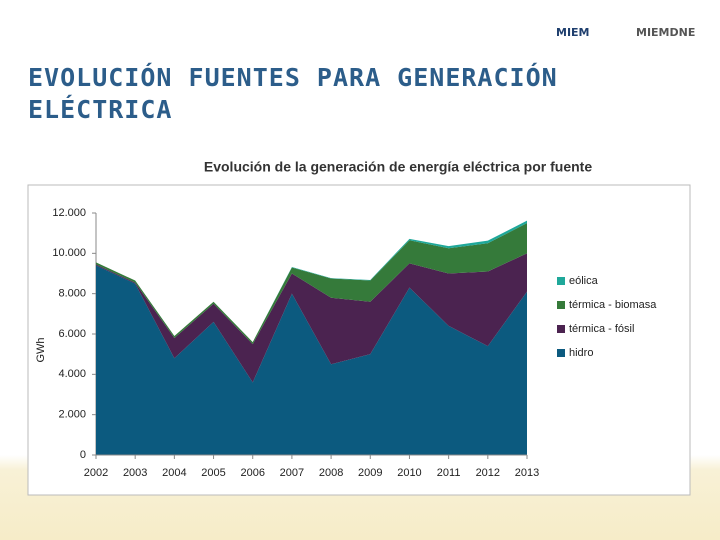 The width and height of the screenshot is (720, 540). Describe the element at coordinates (41, 349) in the screenshot. I see `y-axis-label: GWh` at that location.